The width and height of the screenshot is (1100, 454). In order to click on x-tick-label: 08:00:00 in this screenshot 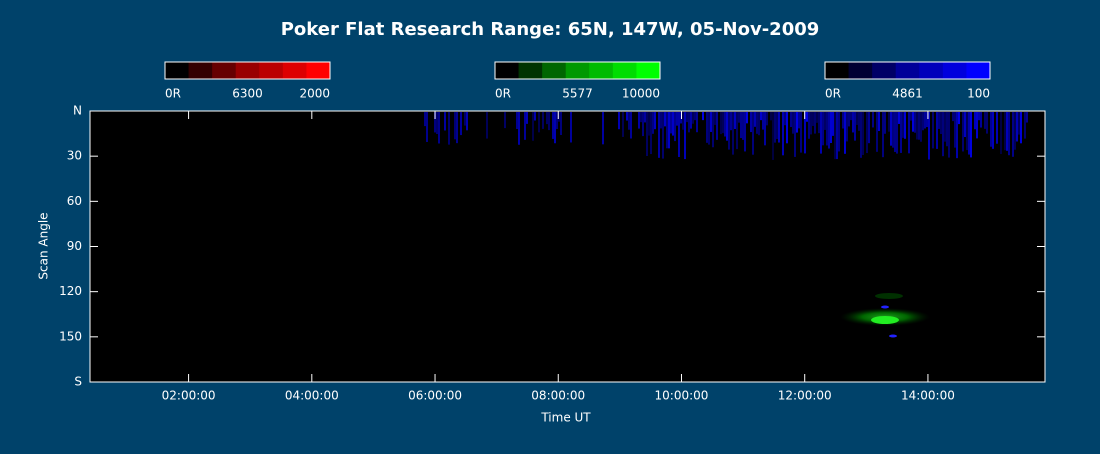, I will do `click(558, 396)`.